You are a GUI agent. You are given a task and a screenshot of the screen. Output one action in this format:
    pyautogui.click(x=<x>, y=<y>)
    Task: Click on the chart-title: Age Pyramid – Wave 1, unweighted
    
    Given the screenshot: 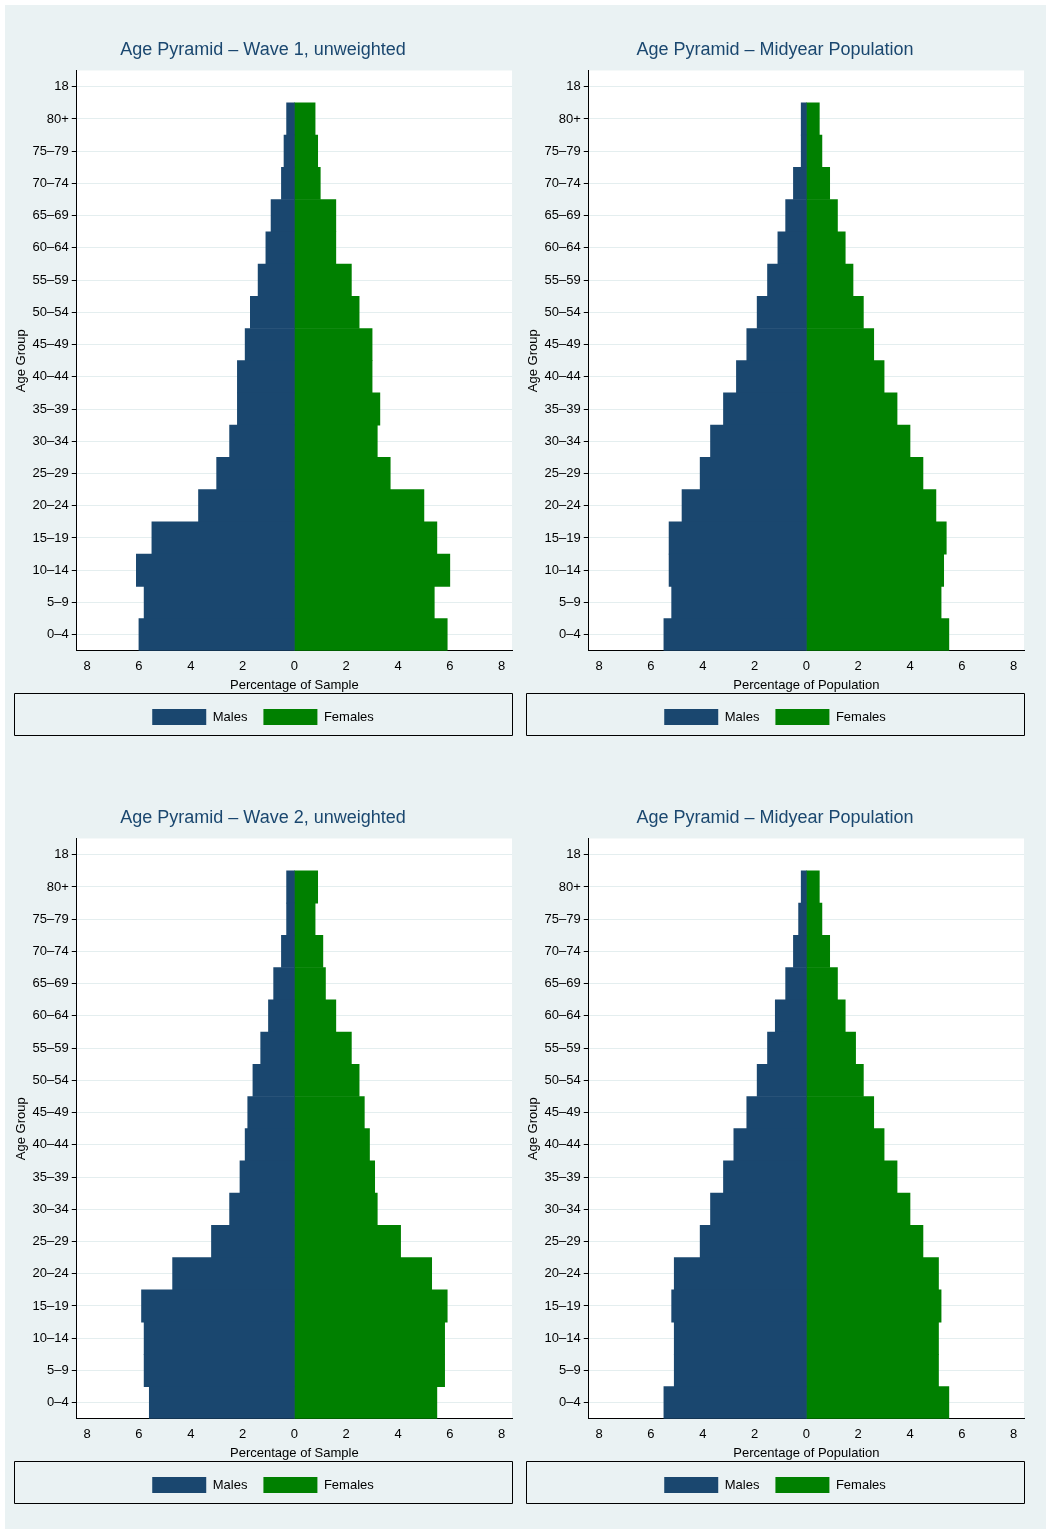 What is the action you would take?
    pyautogui.click(x=263, y=48)
    